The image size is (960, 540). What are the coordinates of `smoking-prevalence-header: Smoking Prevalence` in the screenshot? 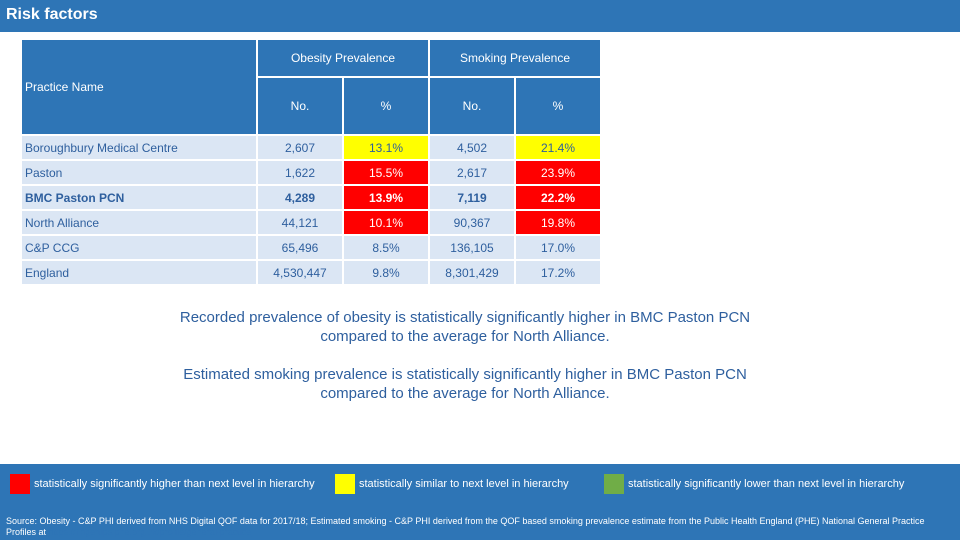 It's located at (514, 59).